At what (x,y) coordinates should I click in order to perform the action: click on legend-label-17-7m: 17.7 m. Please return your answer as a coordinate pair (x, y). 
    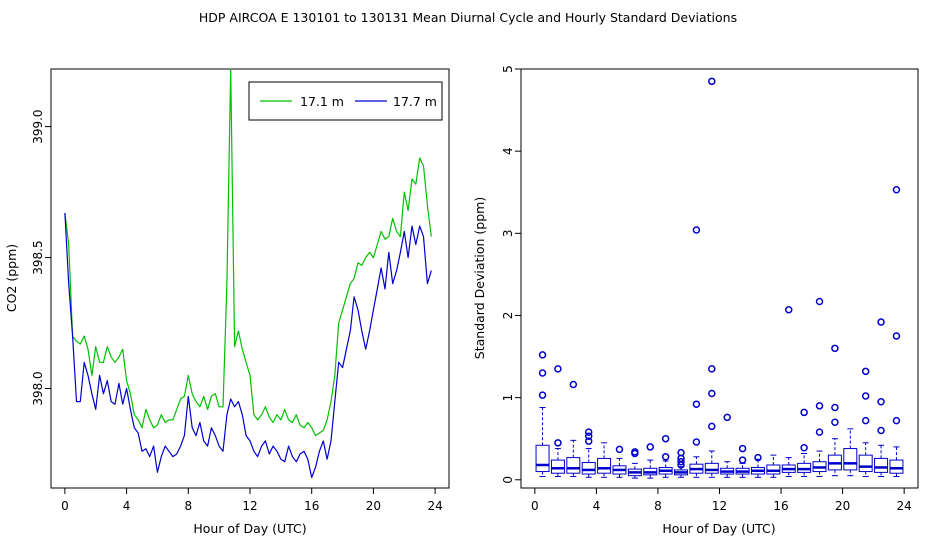
    Looking at the image, I should click on (415, 101).